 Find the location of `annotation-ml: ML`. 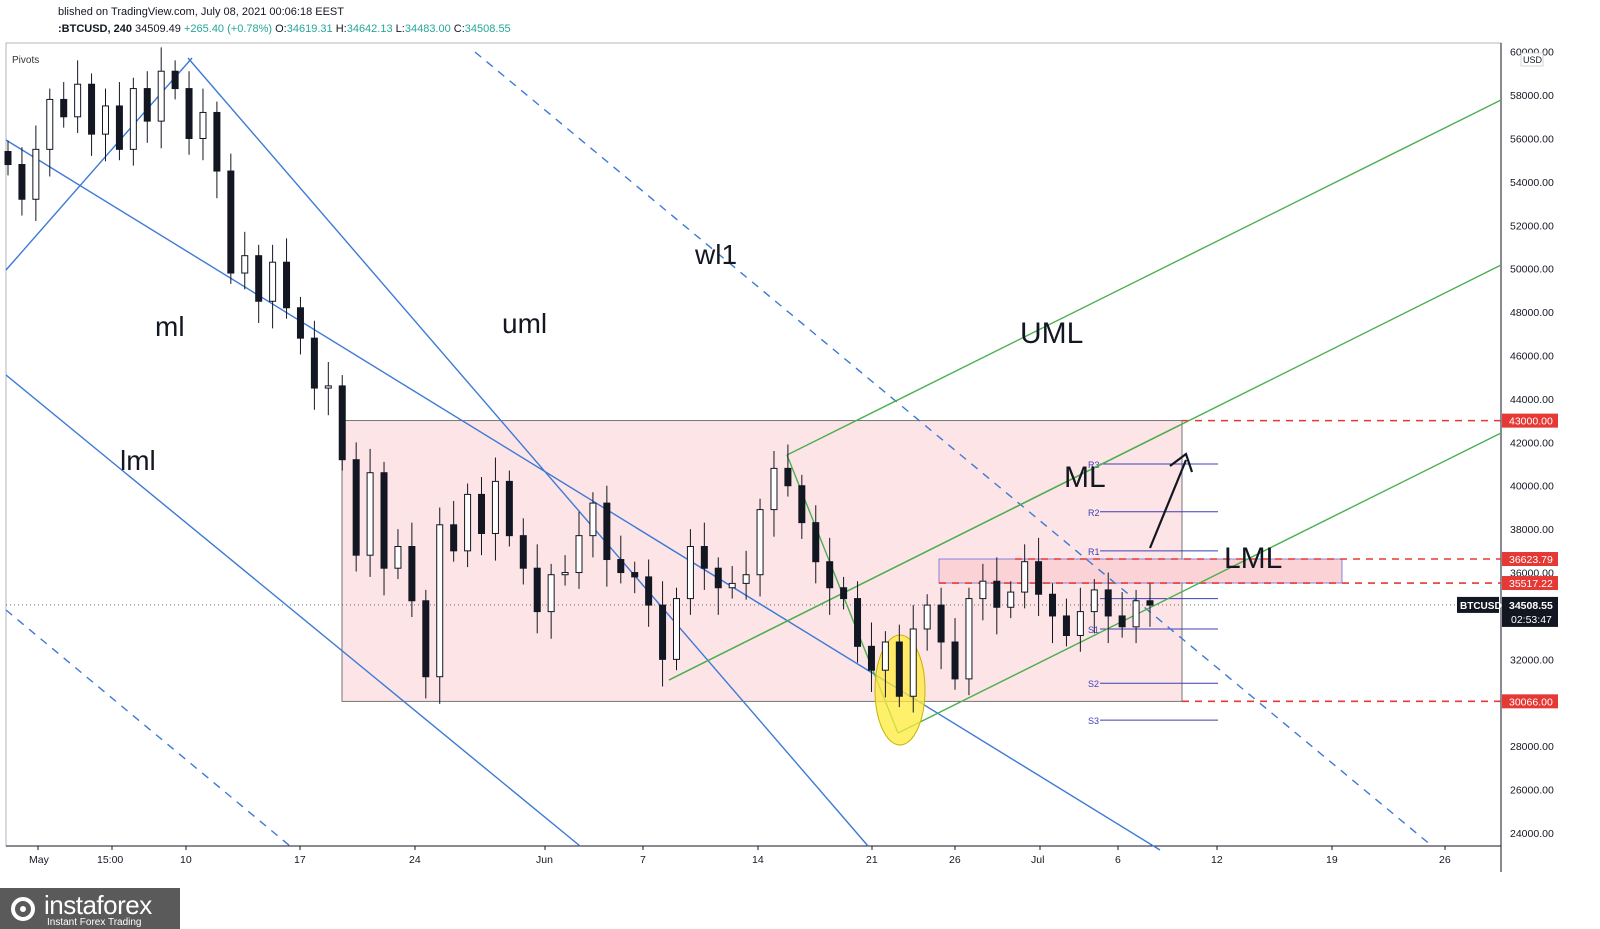

annotation-ml: ML is located at coordinates (1085, 477).